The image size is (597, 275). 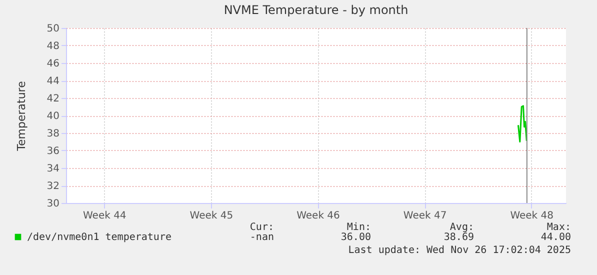 I want to click on y-tick-label: 40, so click(x=53, y=116).